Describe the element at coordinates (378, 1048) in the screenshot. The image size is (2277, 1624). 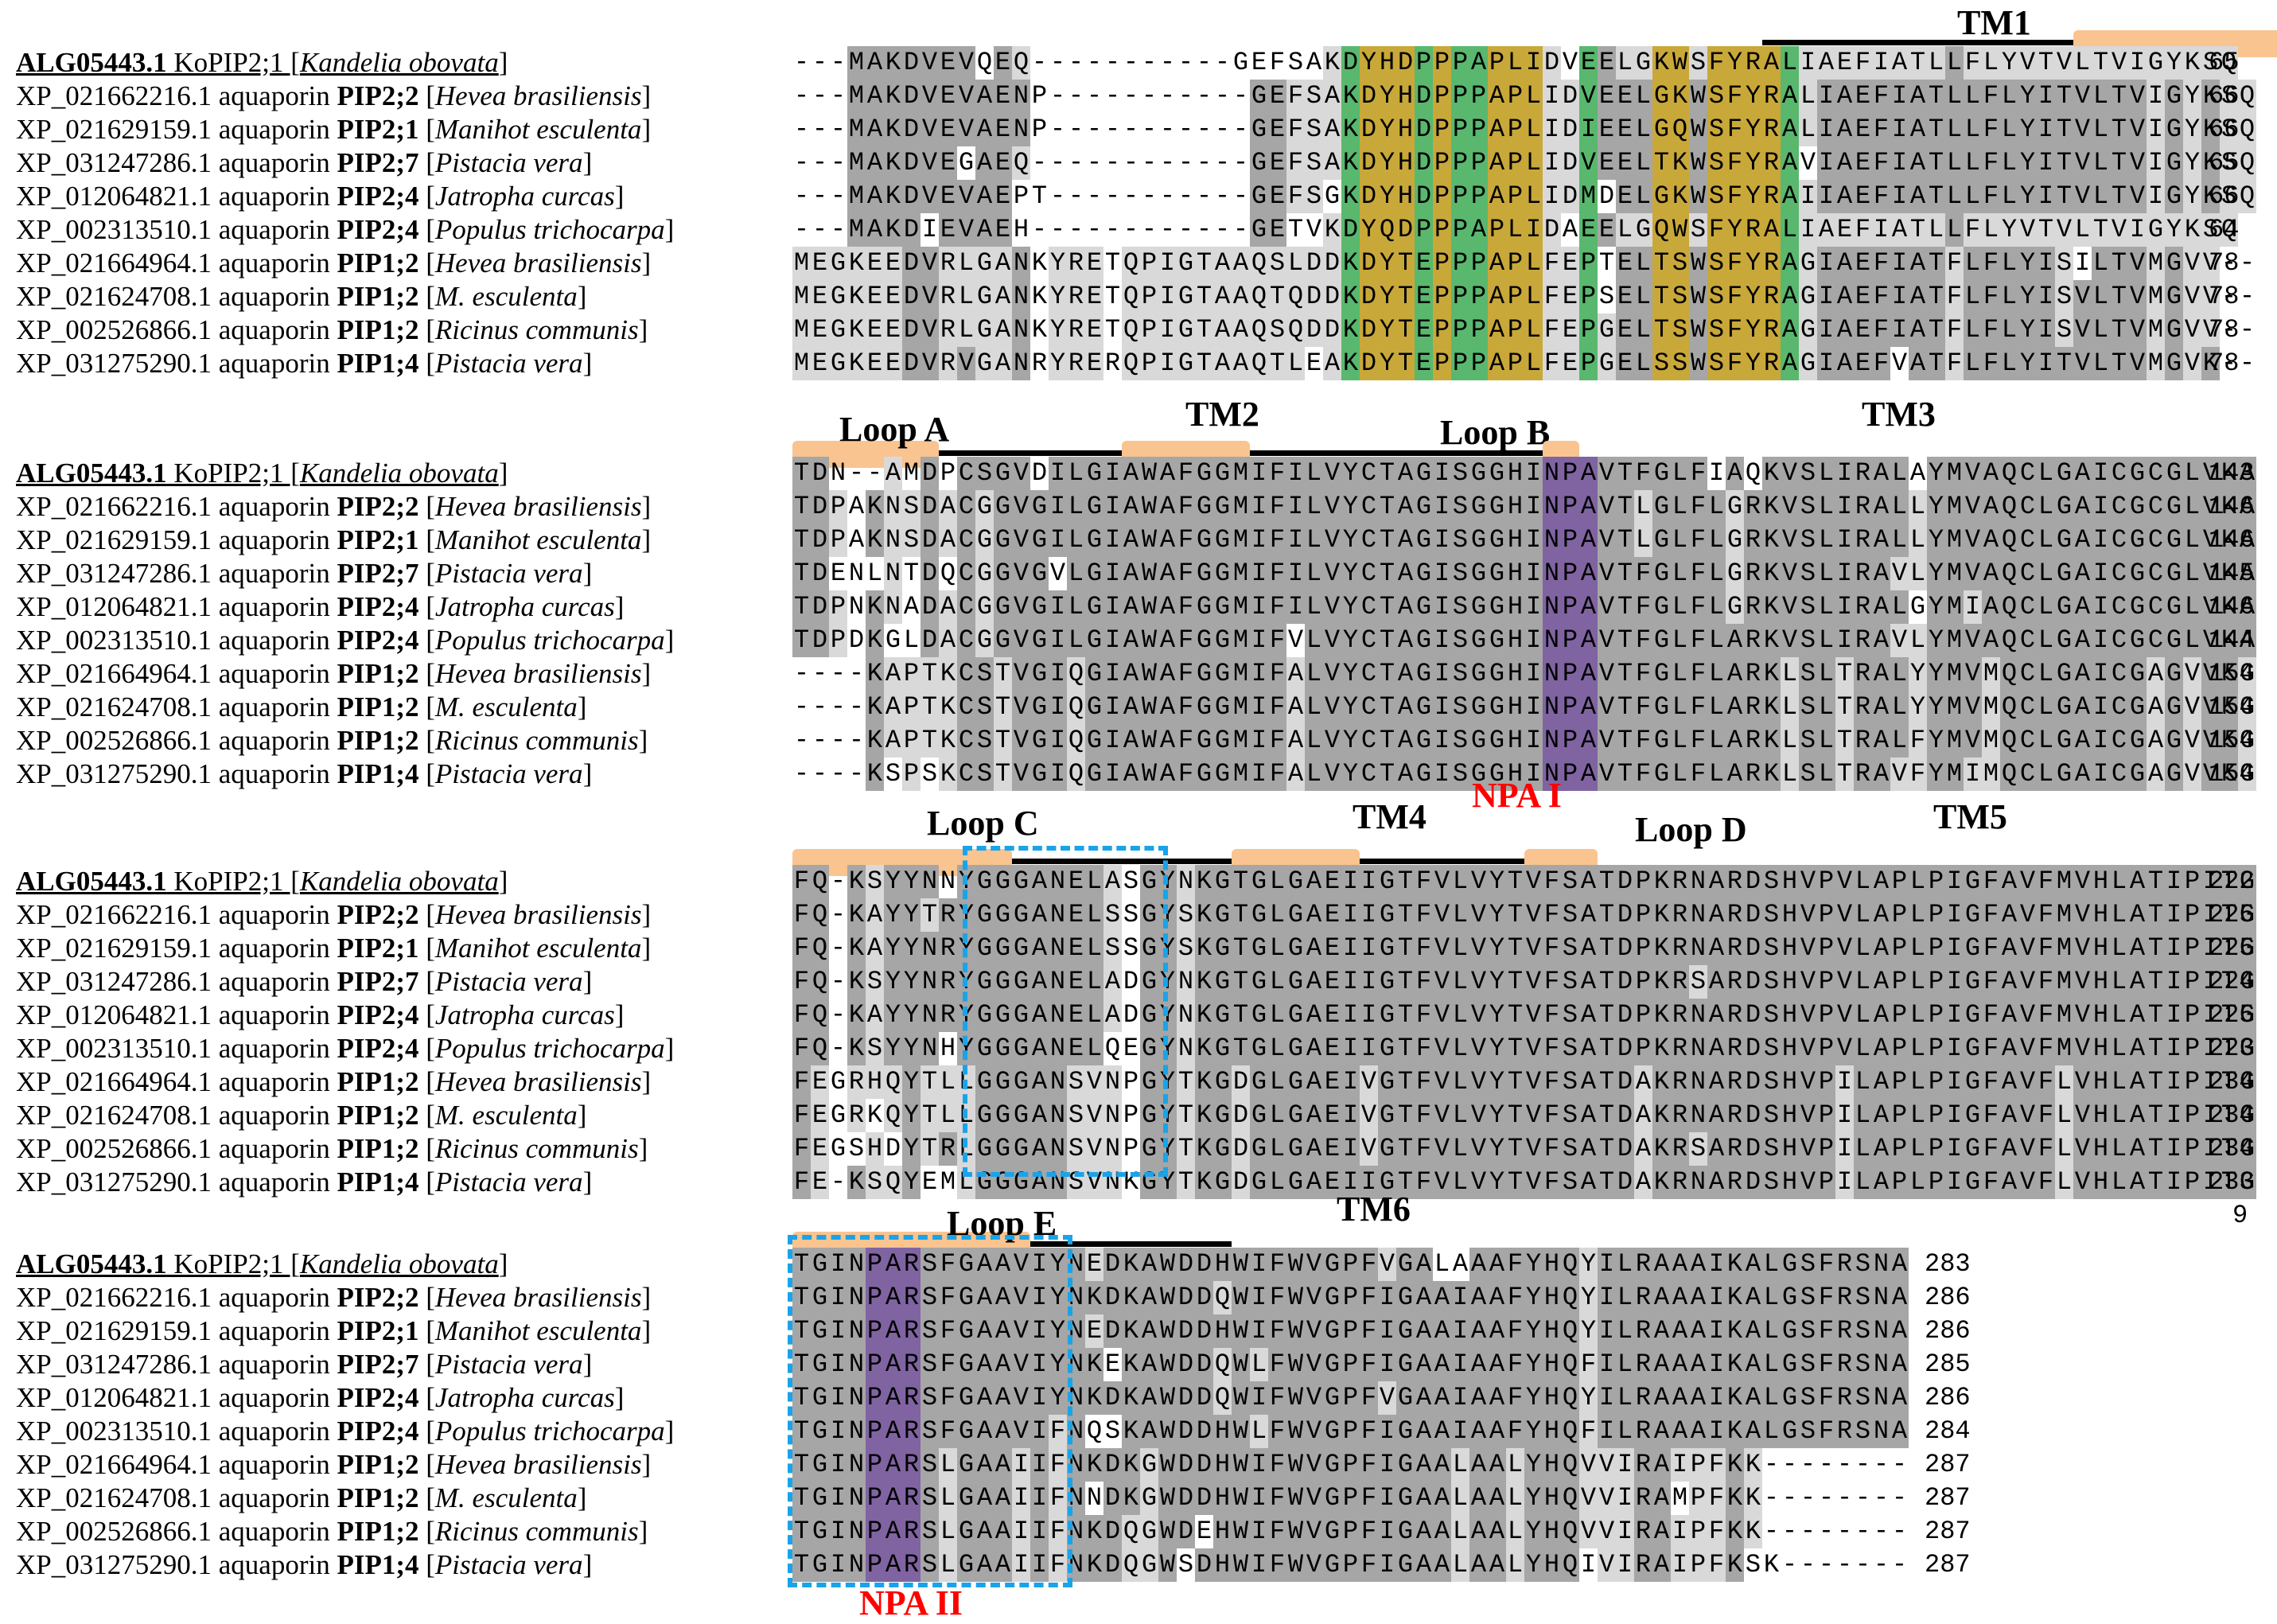
I see `protein-name: PIP2;4` at that location.